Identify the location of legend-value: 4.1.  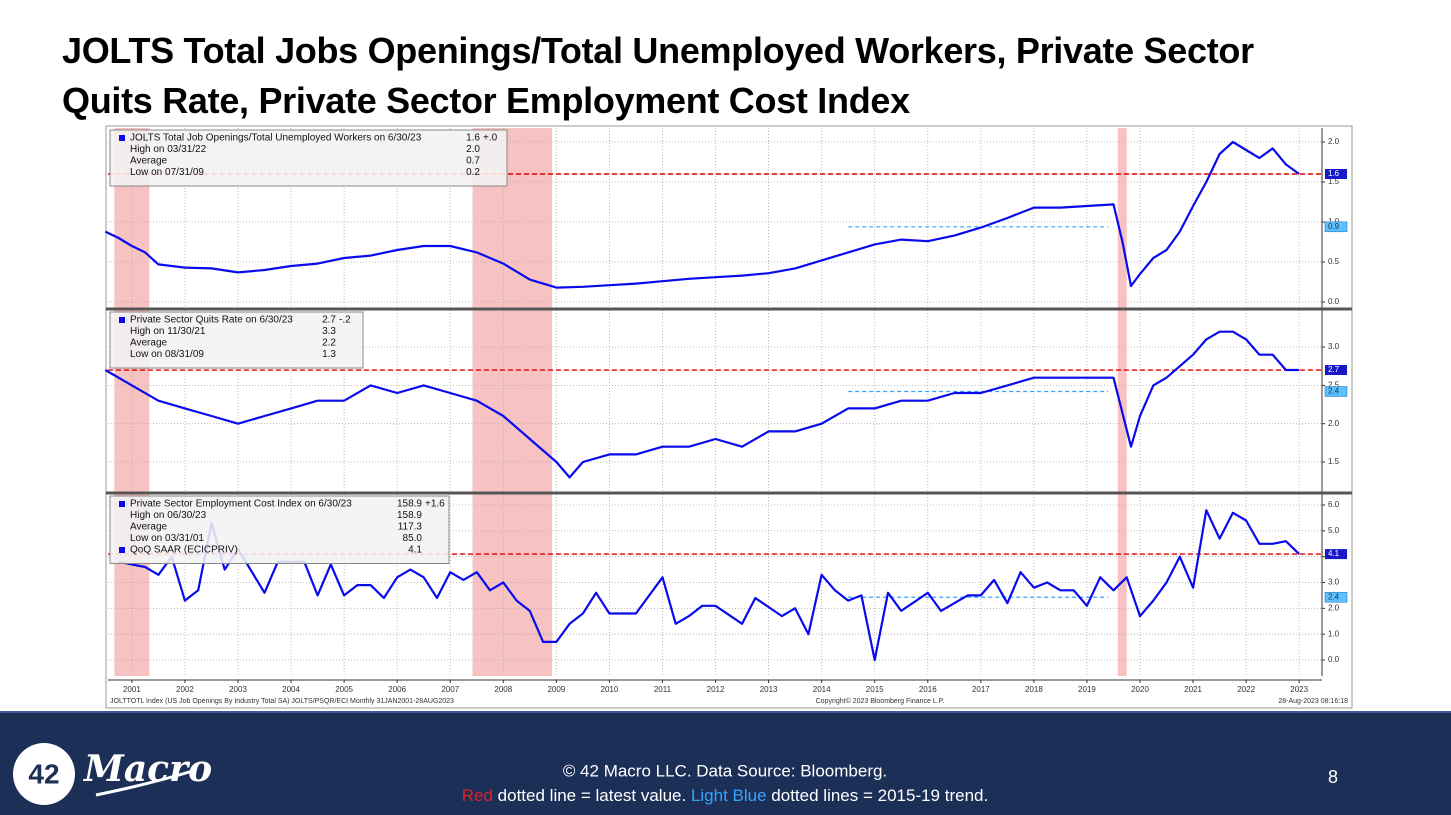
(415, 550).